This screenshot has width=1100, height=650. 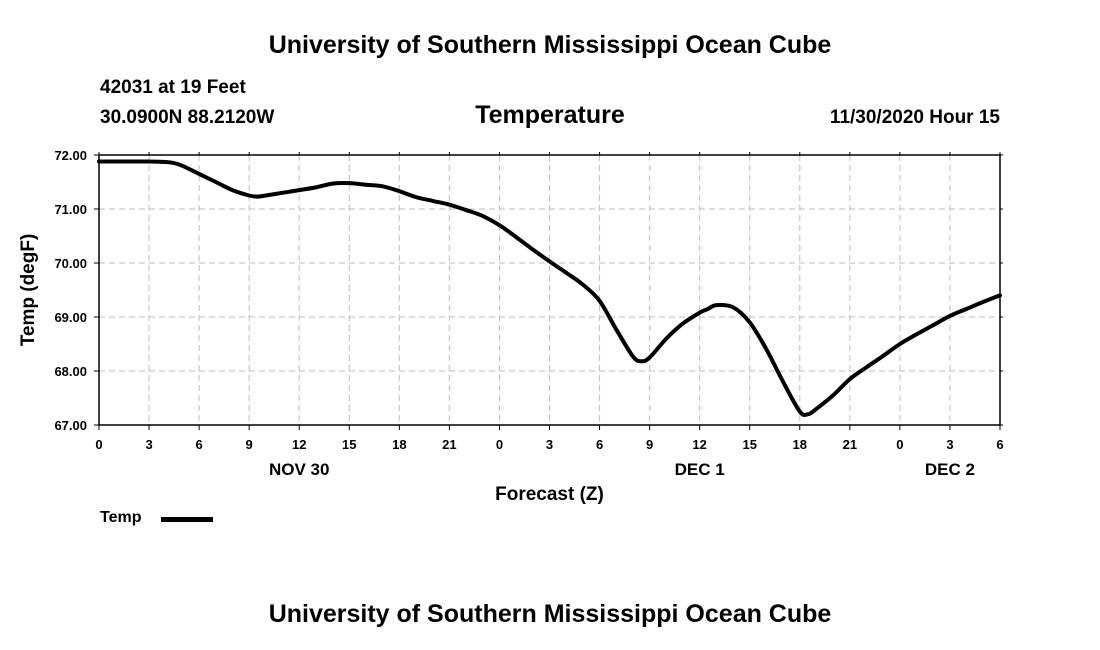 What do you see at coordinates (70, 317) in the screenshot?
I see `y-tick-label: 69.00` at bounding box center [70, 317].